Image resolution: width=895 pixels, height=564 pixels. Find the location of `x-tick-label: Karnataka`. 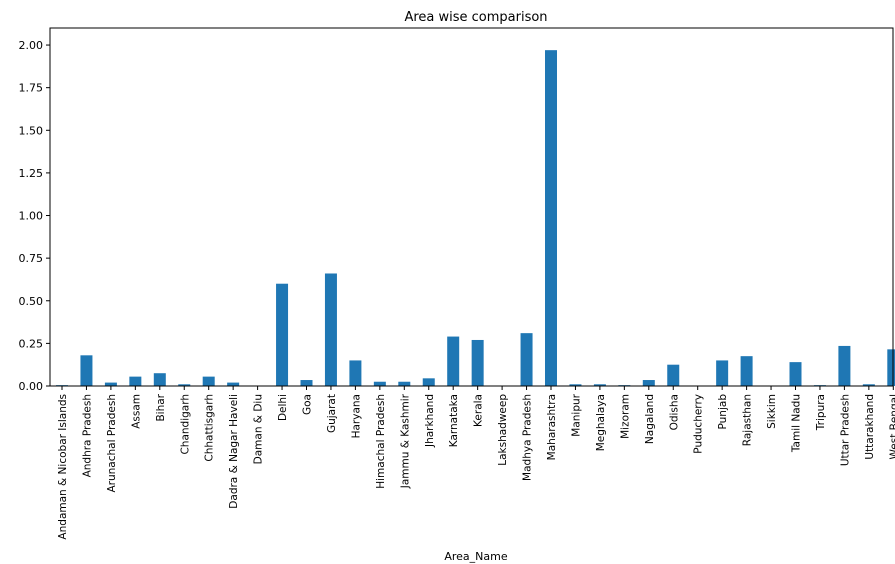

x-tick-label: Karnataka is located at coordinates (454, 420).